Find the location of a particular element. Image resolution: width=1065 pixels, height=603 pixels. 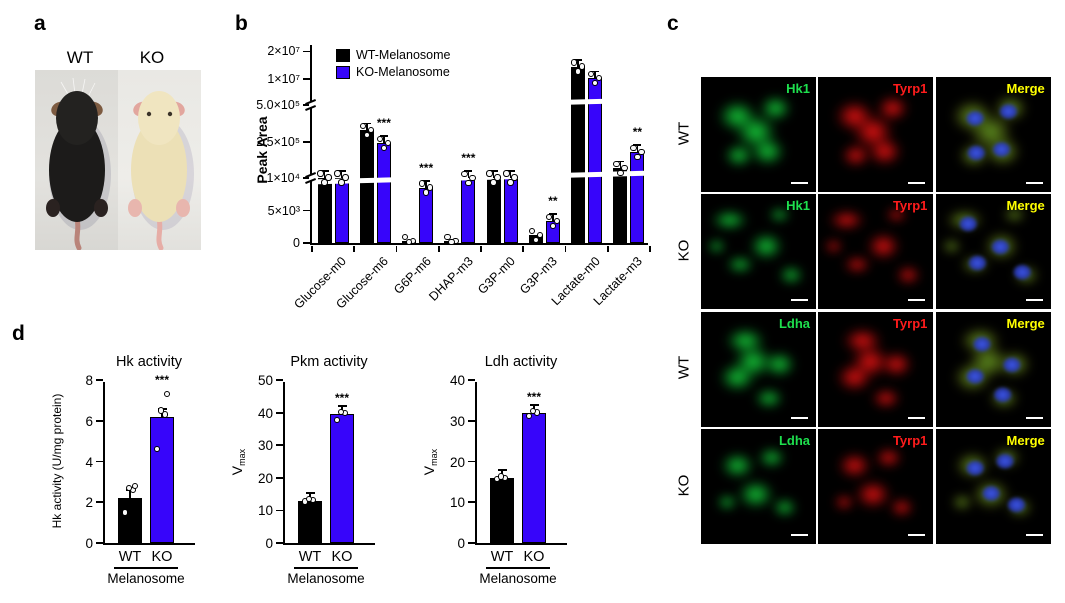

hk-title: Hk activity is located at coordinates (149, 362).